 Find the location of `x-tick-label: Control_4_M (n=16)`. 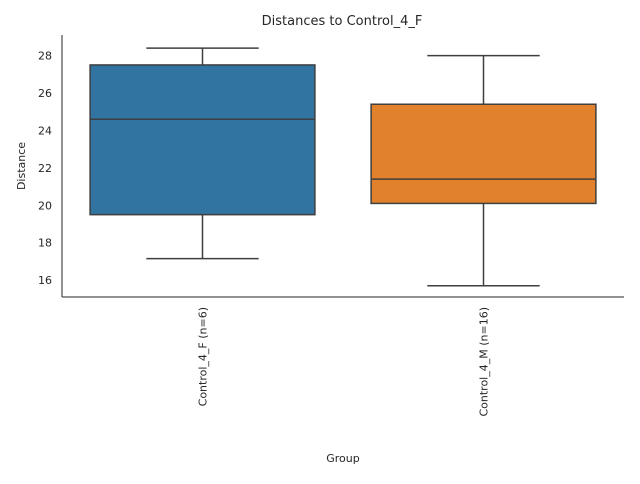

x-tick-label: Control_4_M (n=16) is located at coordinates (484, 362).